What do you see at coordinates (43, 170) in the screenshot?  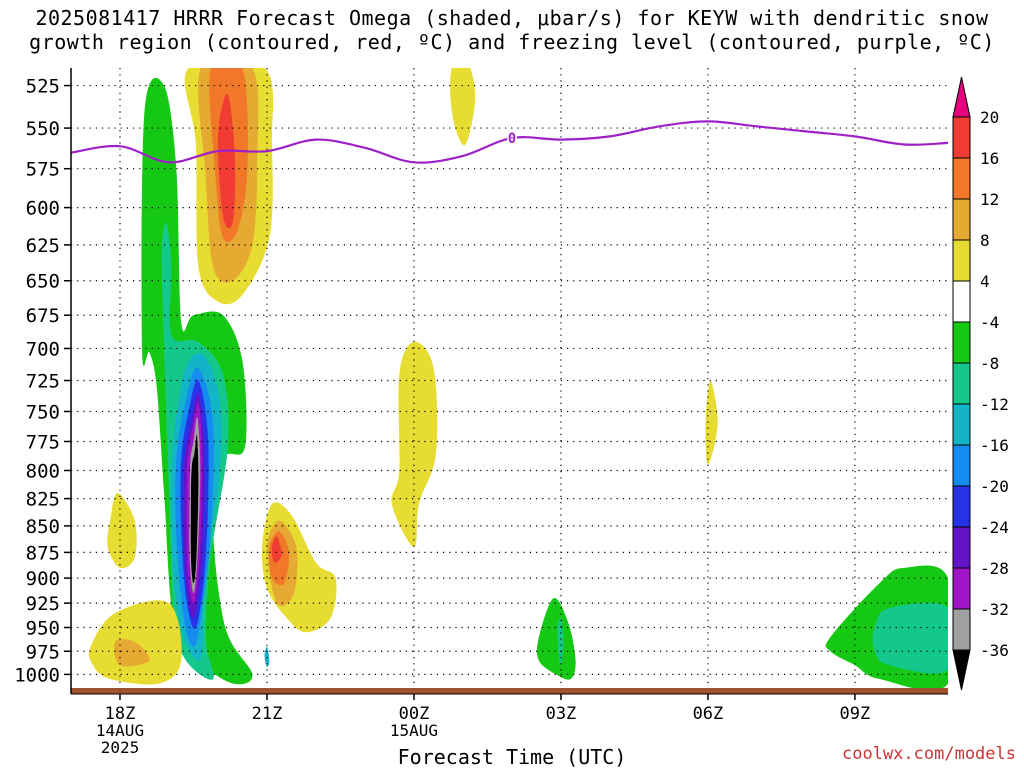 I see `y-tick-label-575: 575` at bounding box center [43, 170].